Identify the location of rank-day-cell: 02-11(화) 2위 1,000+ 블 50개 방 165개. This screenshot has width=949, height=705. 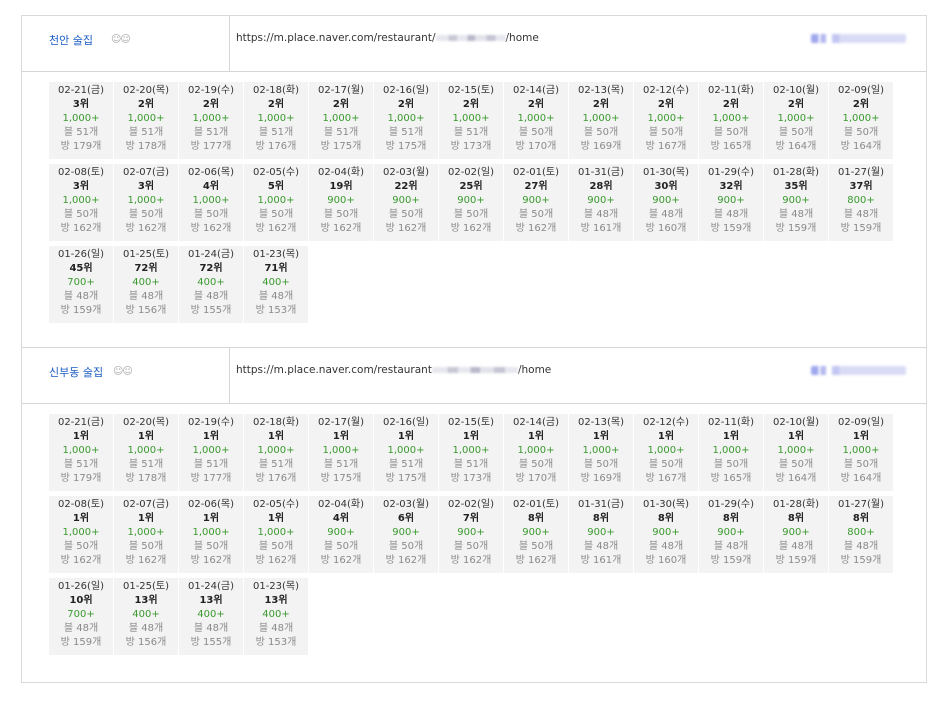
(731, 120).